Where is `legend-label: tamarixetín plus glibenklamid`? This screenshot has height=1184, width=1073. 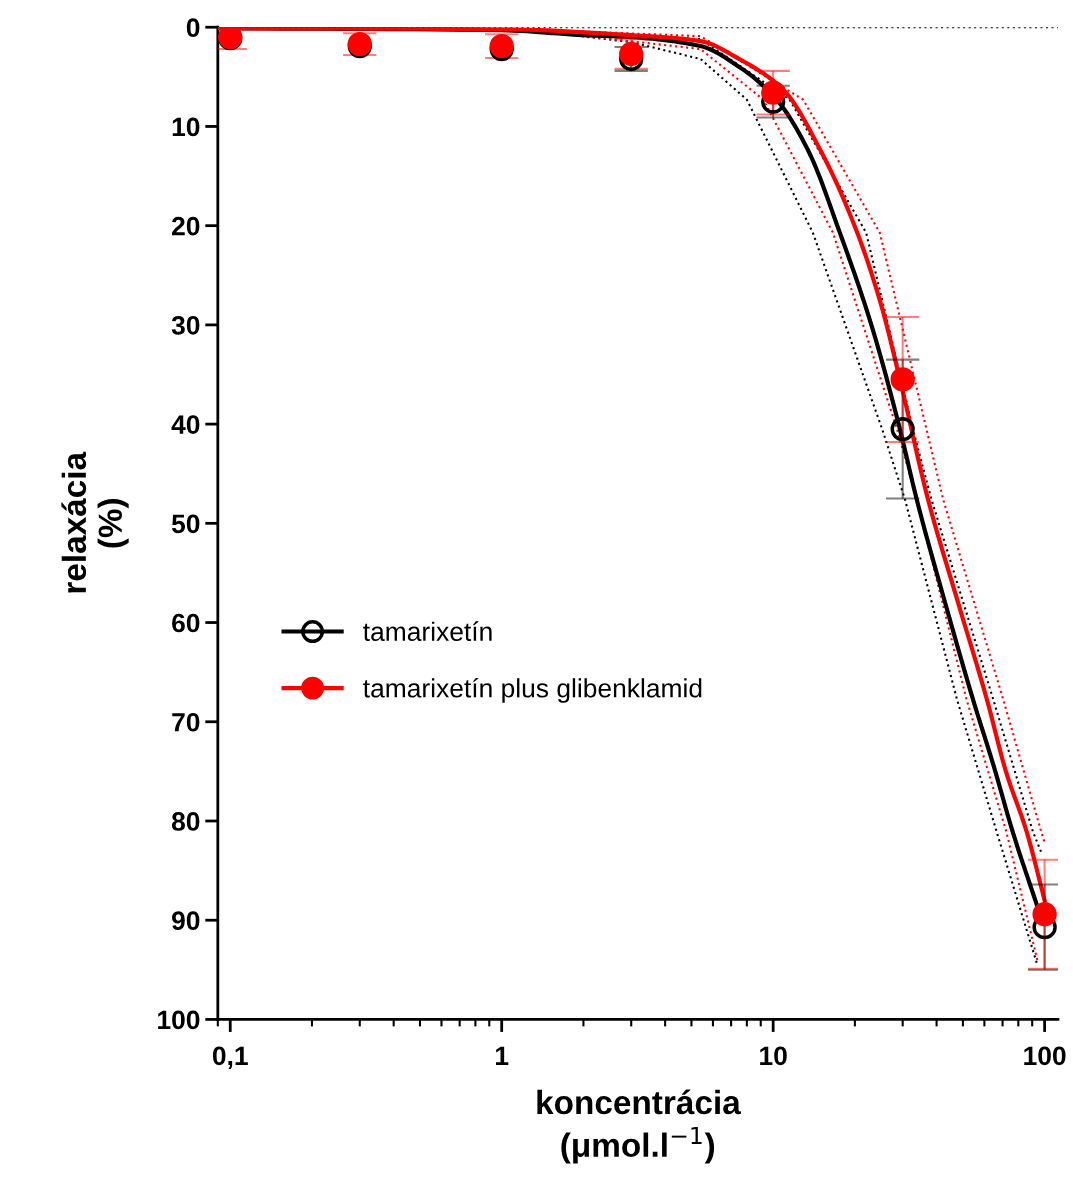 legend-label: tamarixetín plus glibenklamid is located at coordinates (532, 690).